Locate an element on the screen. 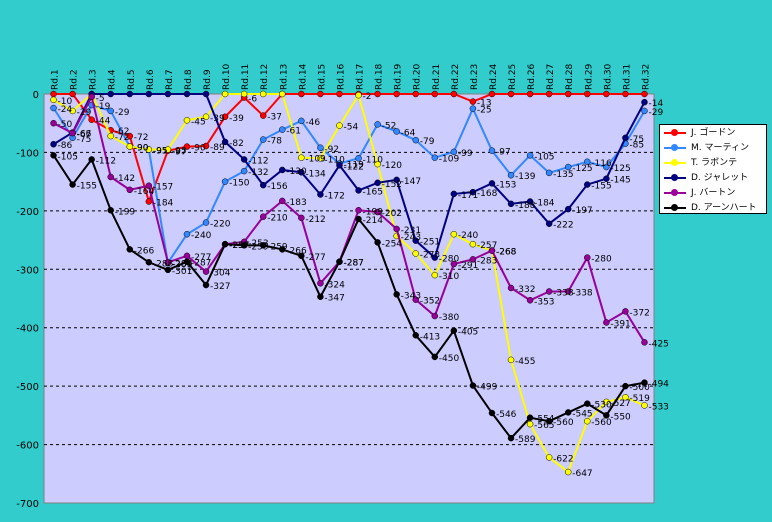 The image size is (772, 522). legend-label: J. ゴードン is located at coordinates (713, 133).